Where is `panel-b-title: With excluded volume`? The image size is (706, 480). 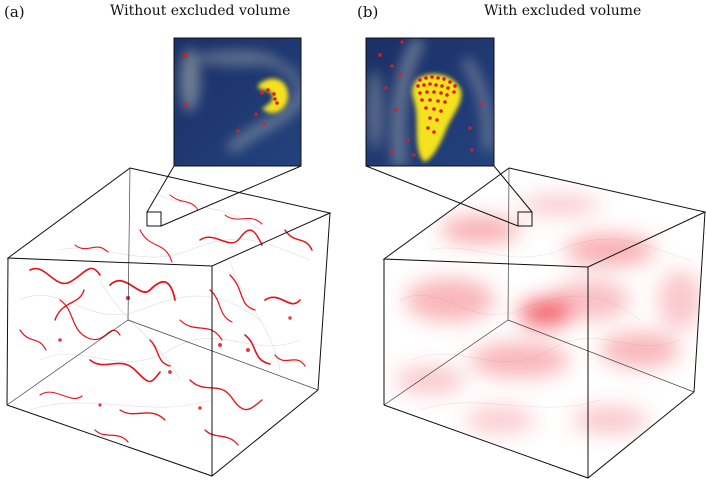 panel-b-title: With excluded volume is located at coordinates (563, 11).